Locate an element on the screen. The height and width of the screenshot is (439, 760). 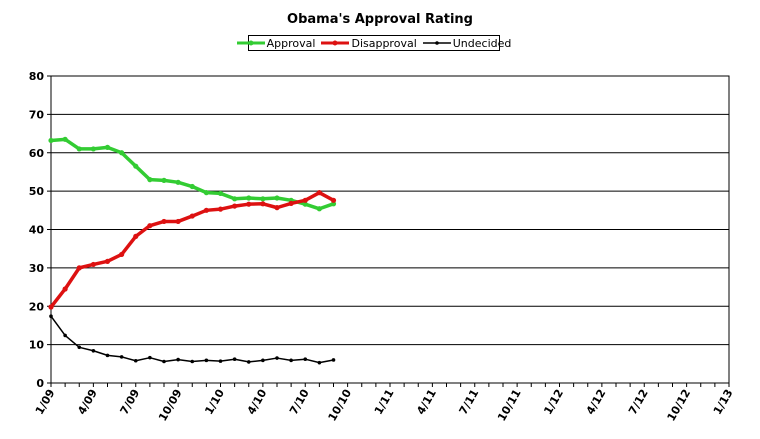
x-tick-label-0: 1/09 is located at coordinates (45, 402).